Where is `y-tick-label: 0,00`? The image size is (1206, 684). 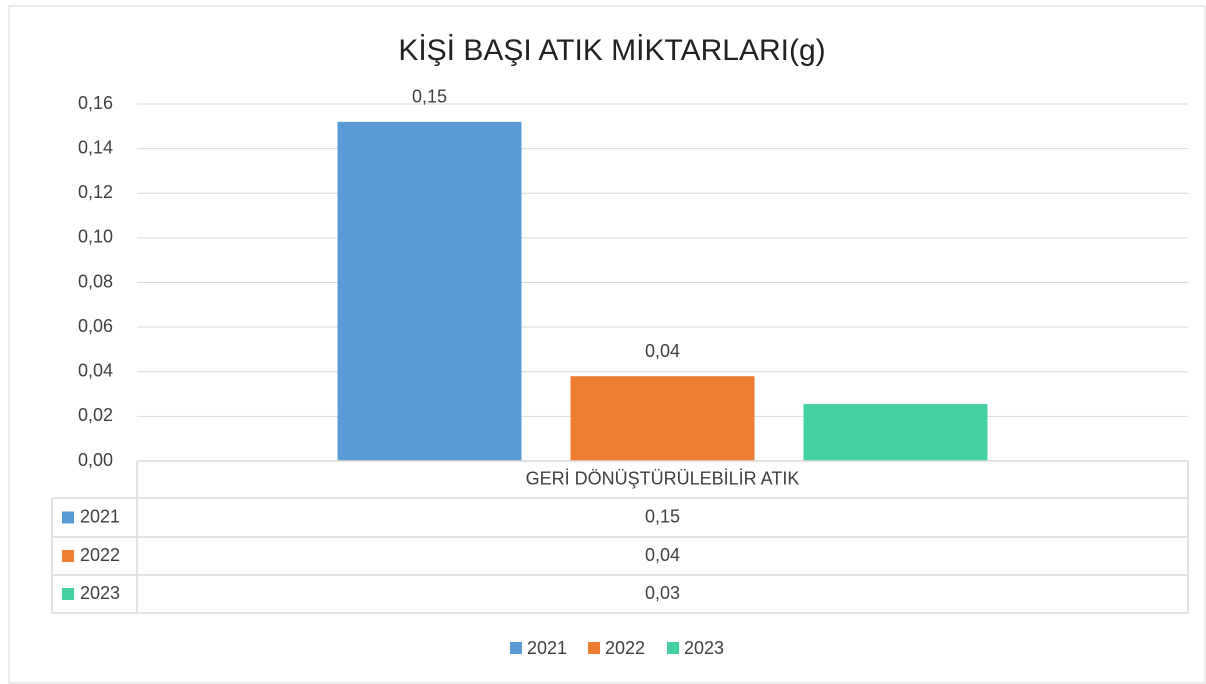
y-tick-label: 0,00 is located at coordinates (95, 460).